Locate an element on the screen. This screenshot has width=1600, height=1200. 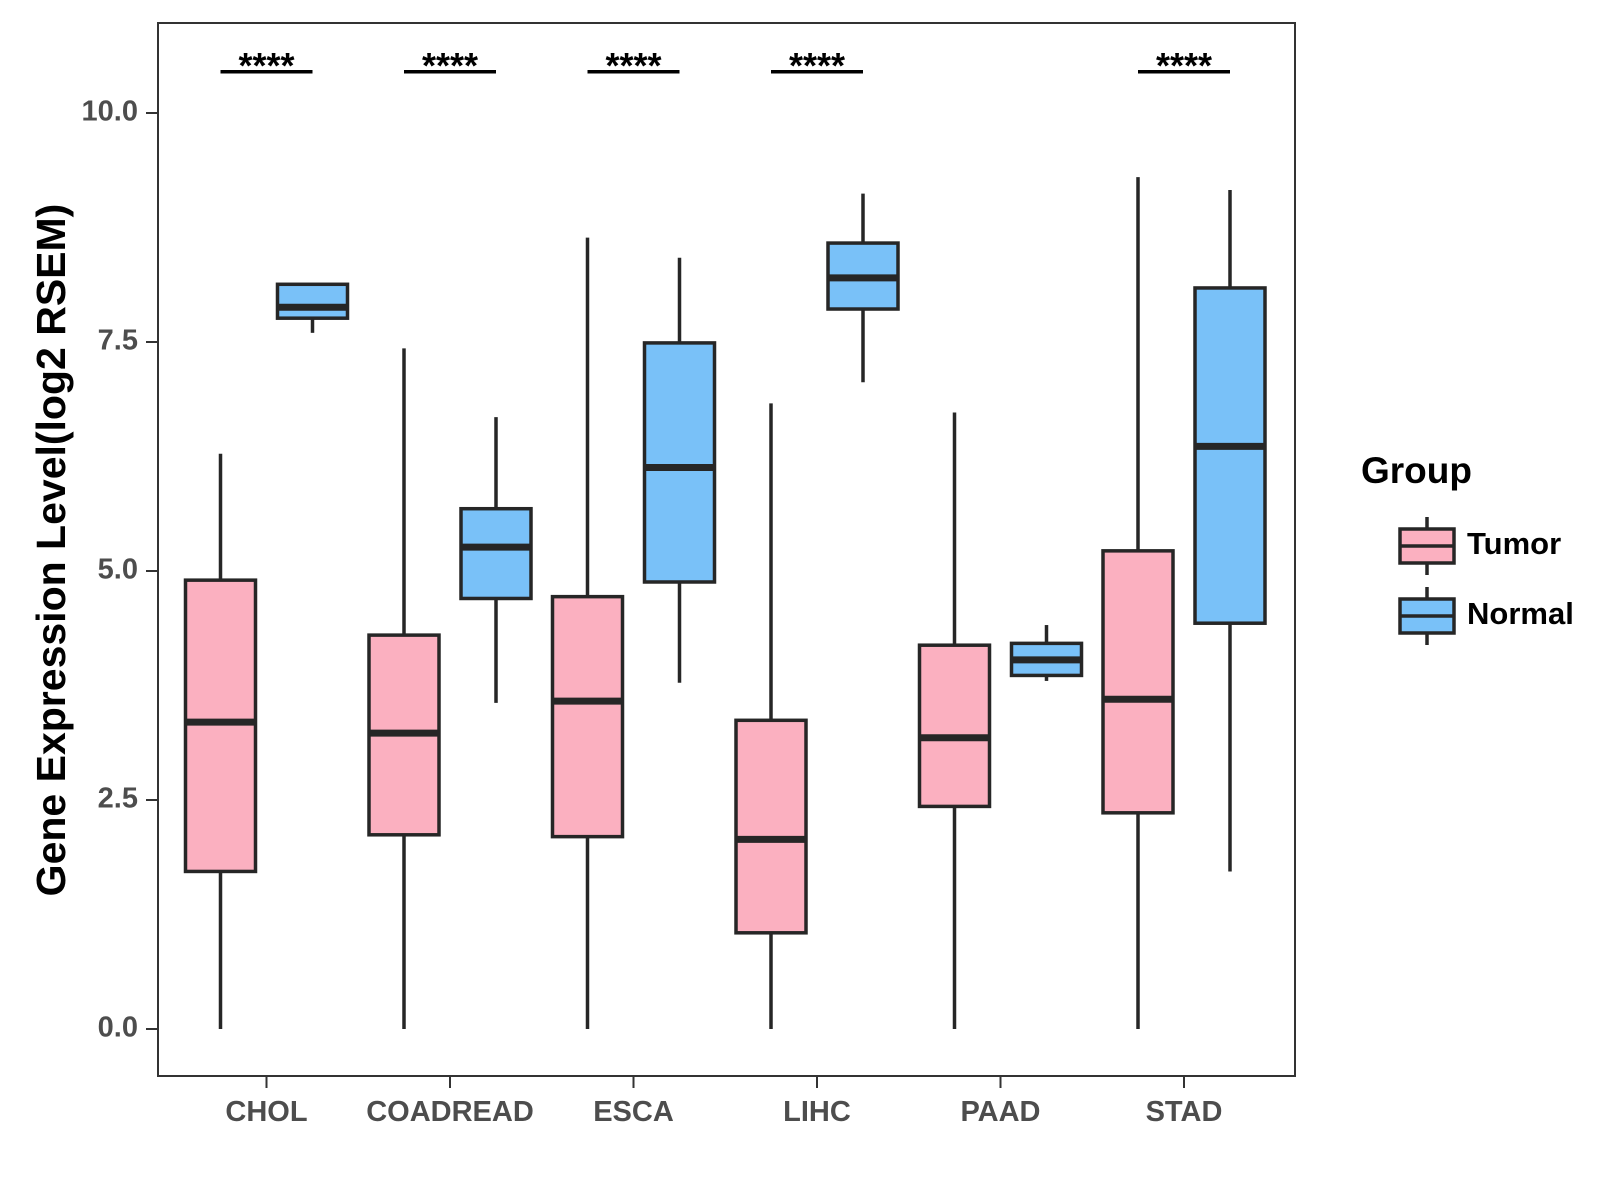
significance-coadread: **** is located at coordinates (450, 65).